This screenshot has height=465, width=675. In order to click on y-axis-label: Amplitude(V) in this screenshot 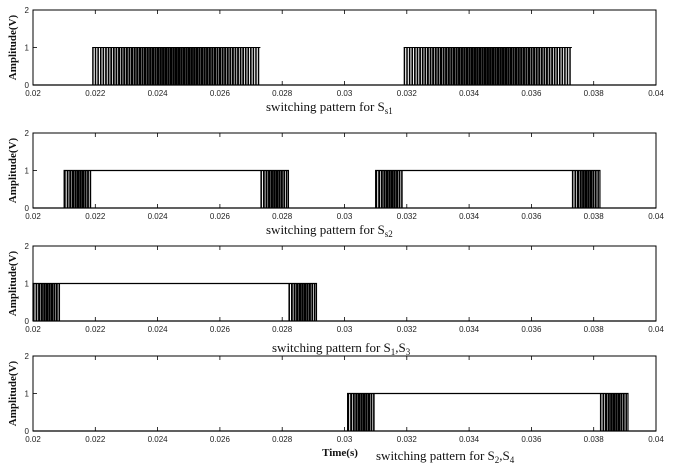, I will do `click(13, 47)`.